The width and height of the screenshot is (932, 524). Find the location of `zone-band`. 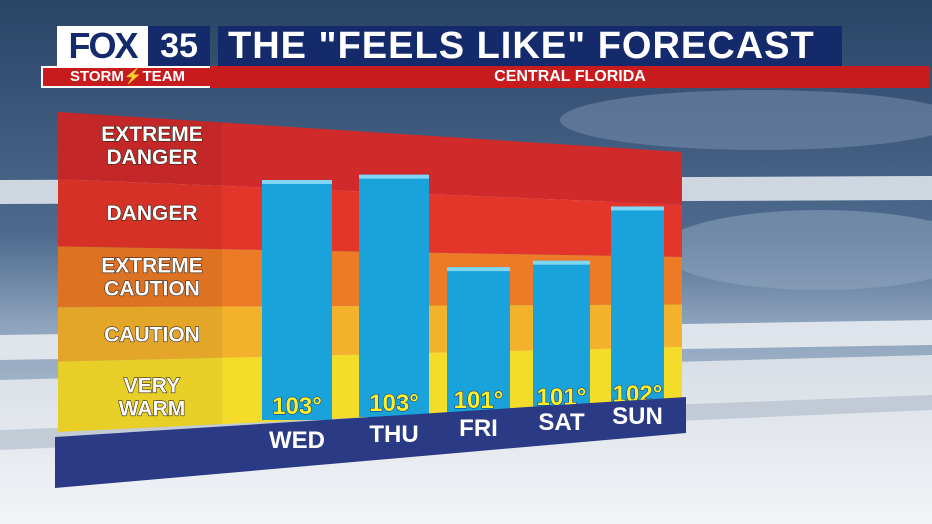

zone-band is located at coordinates (370, 158).